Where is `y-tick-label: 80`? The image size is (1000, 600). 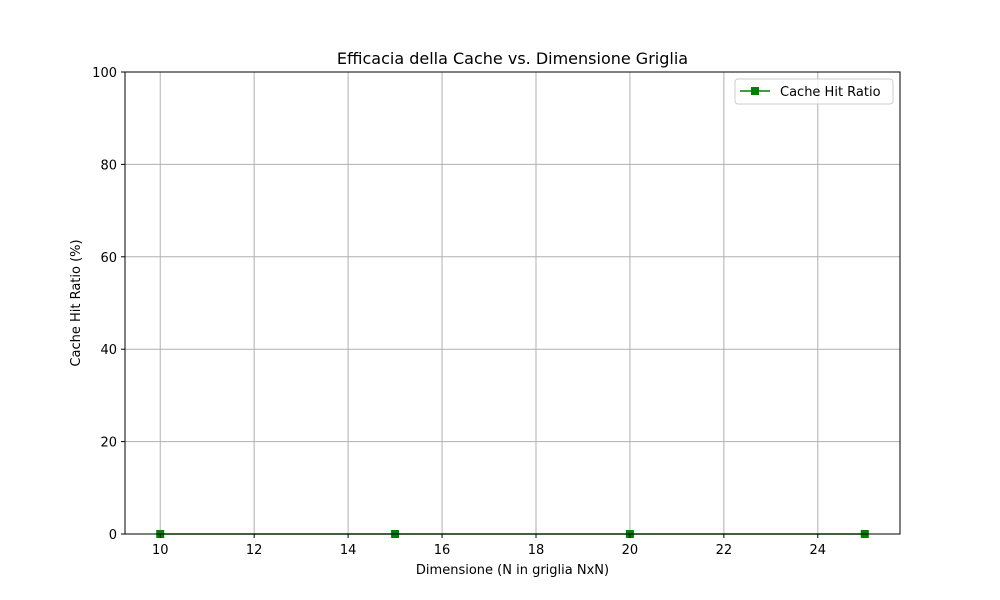
y-tick-label: 80 is located at coordinates (108, 165).